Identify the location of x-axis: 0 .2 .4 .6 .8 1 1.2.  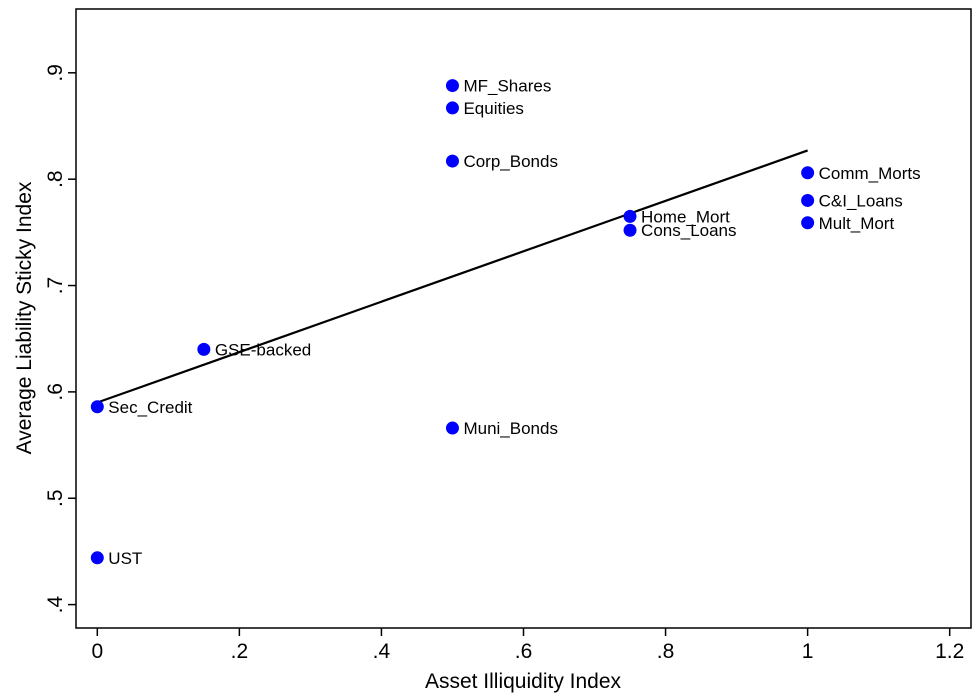
(527, 645).